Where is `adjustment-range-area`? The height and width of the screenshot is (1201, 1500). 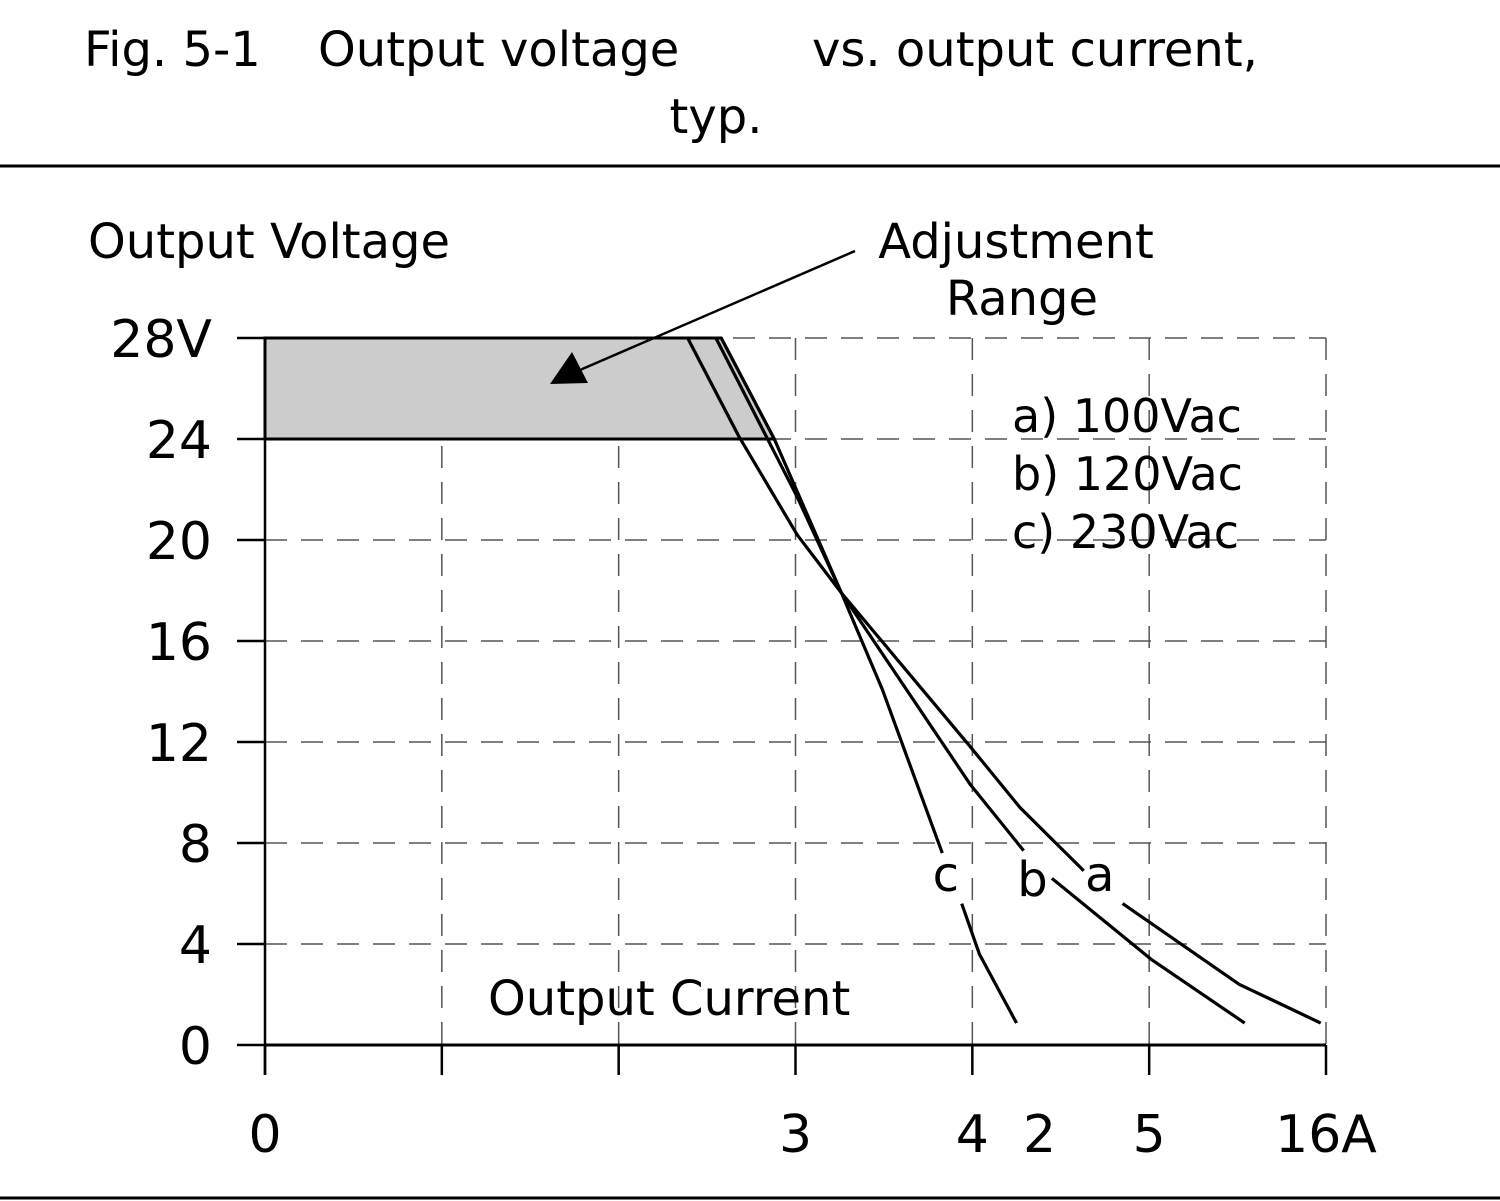
adjustment-range-area is located at coordinates (520, 388).